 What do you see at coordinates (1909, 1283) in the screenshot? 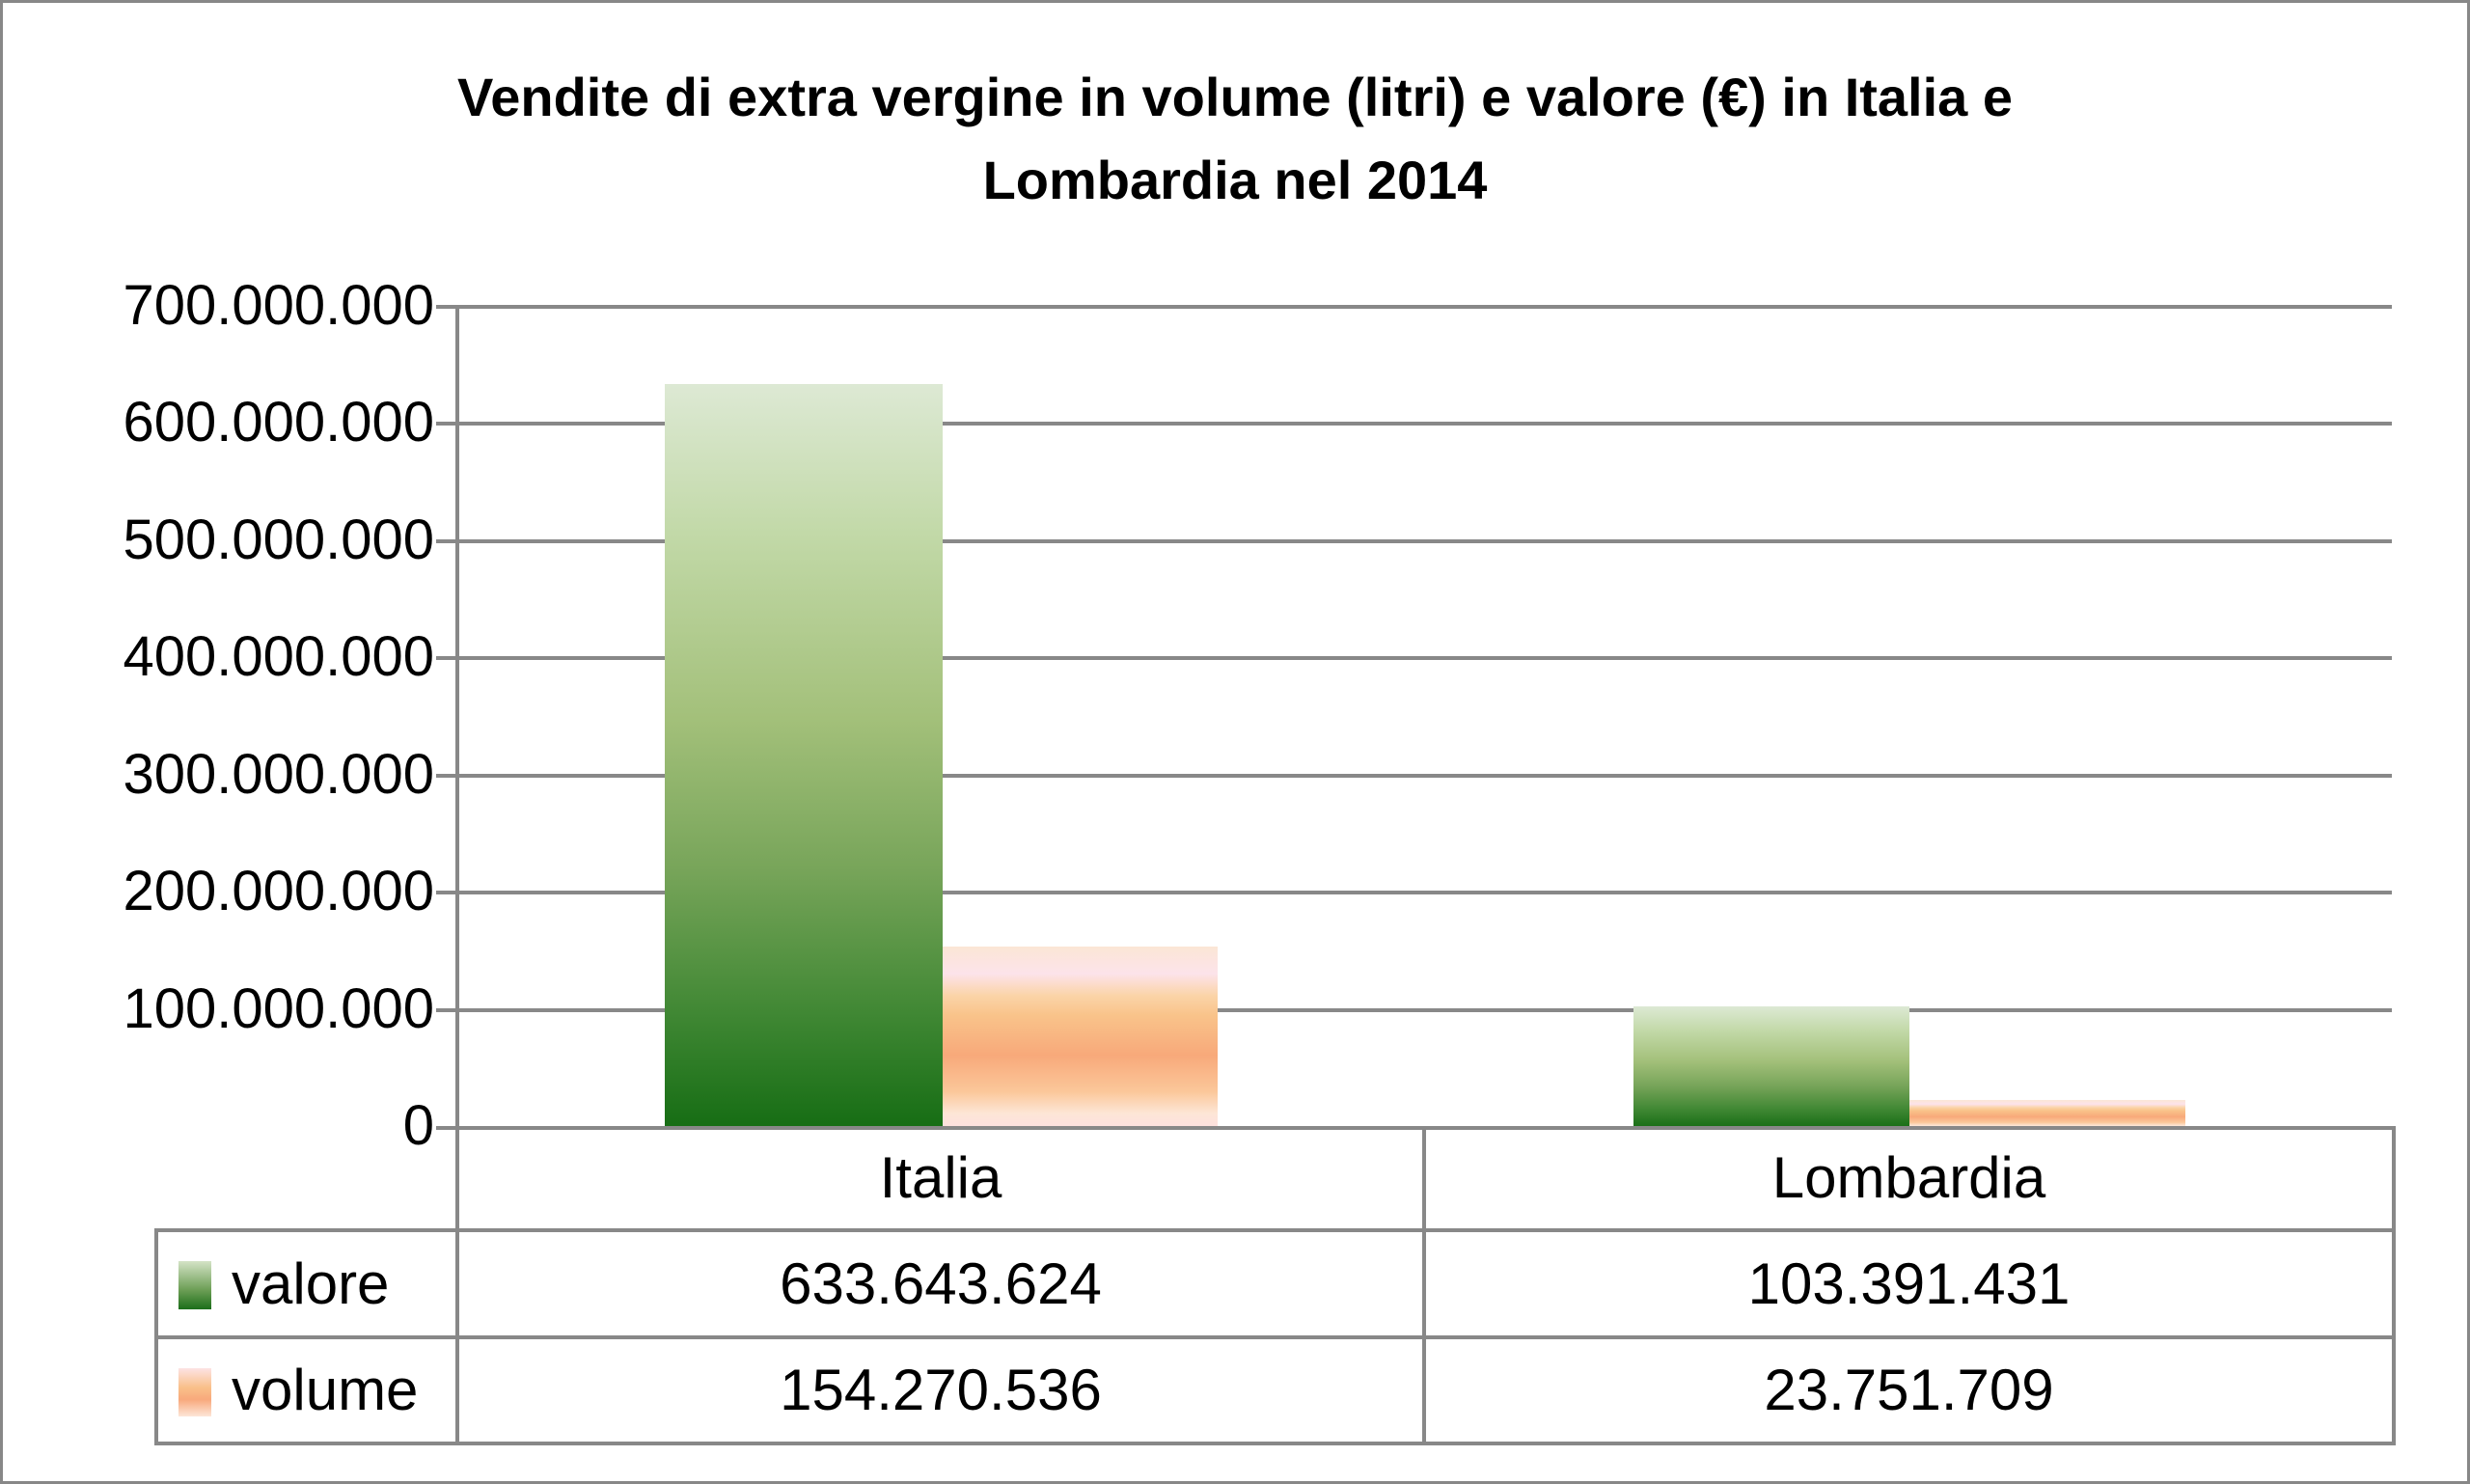
I see `table-cell-lombardia-valore: 103.391.431` at bounding box center [1909, 1283].